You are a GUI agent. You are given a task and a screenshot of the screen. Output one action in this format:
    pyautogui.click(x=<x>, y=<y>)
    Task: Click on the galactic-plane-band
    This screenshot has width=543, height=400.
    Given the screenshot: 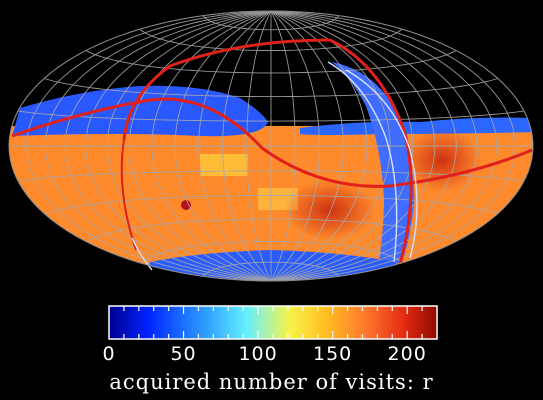 What is the action you would take?
    pyautogui.click(x=373, y=165)
    